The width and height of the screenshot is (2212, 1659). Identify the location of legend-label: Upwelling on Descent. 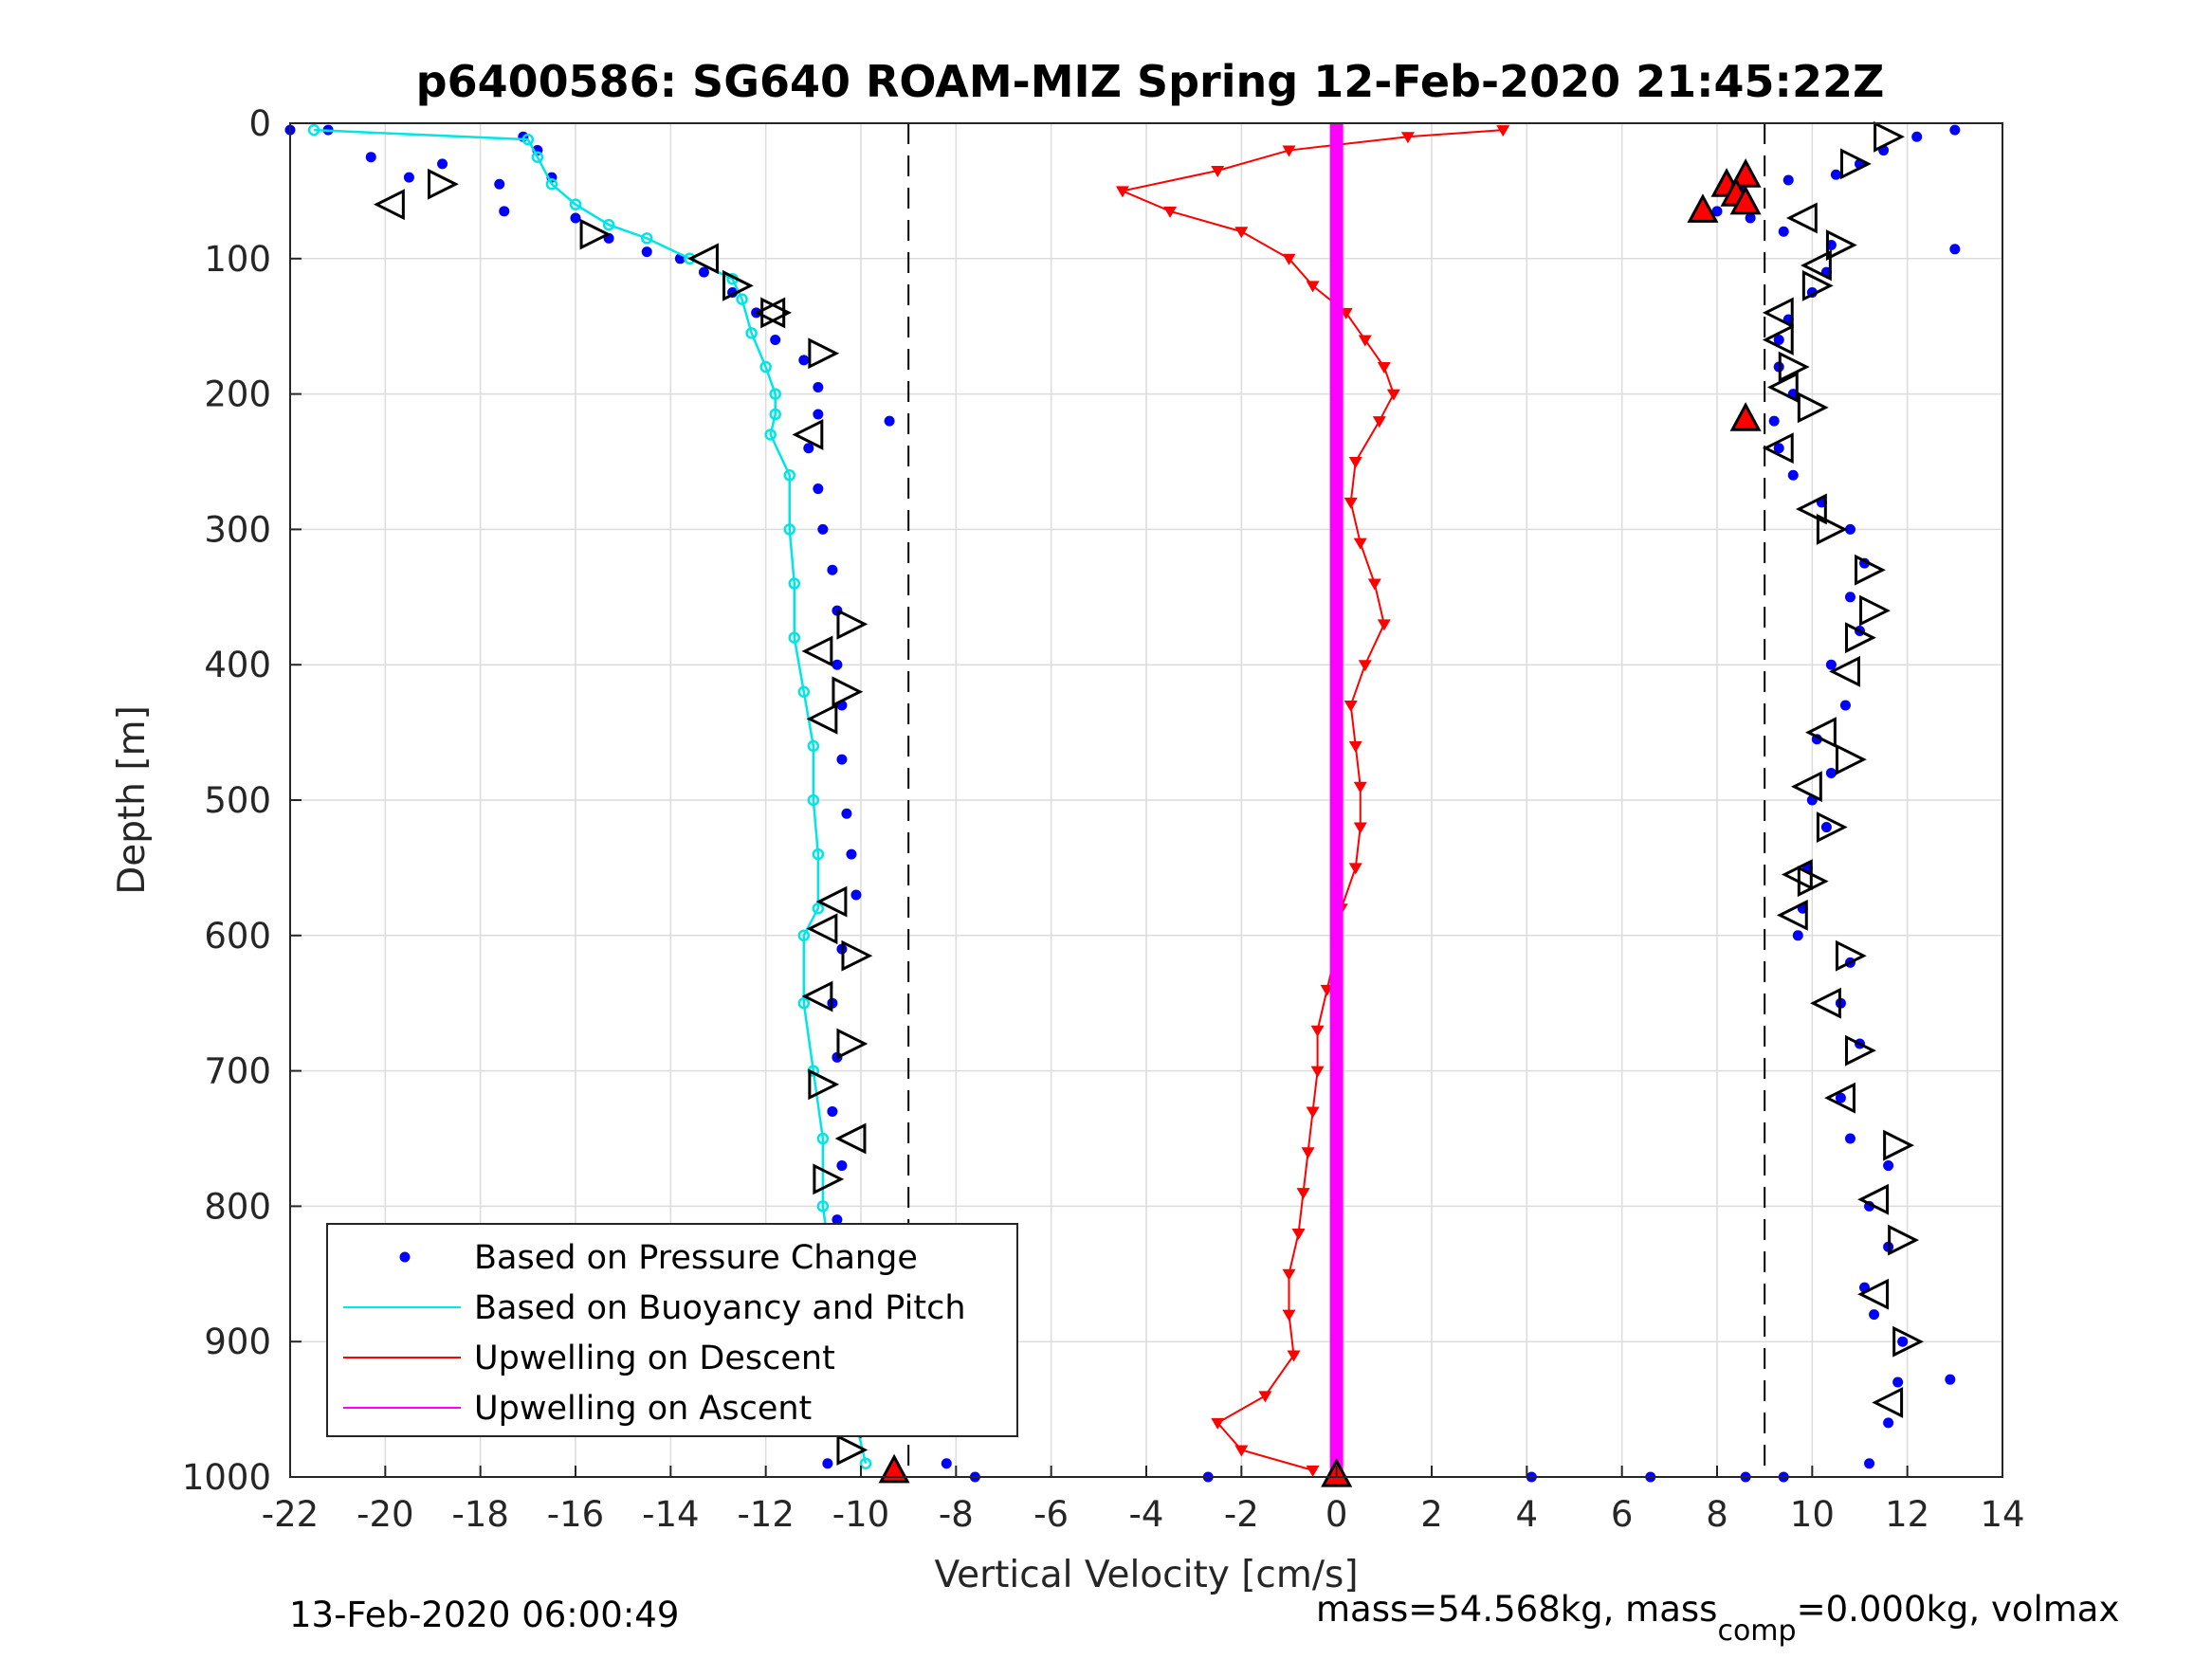
(654, 1358).